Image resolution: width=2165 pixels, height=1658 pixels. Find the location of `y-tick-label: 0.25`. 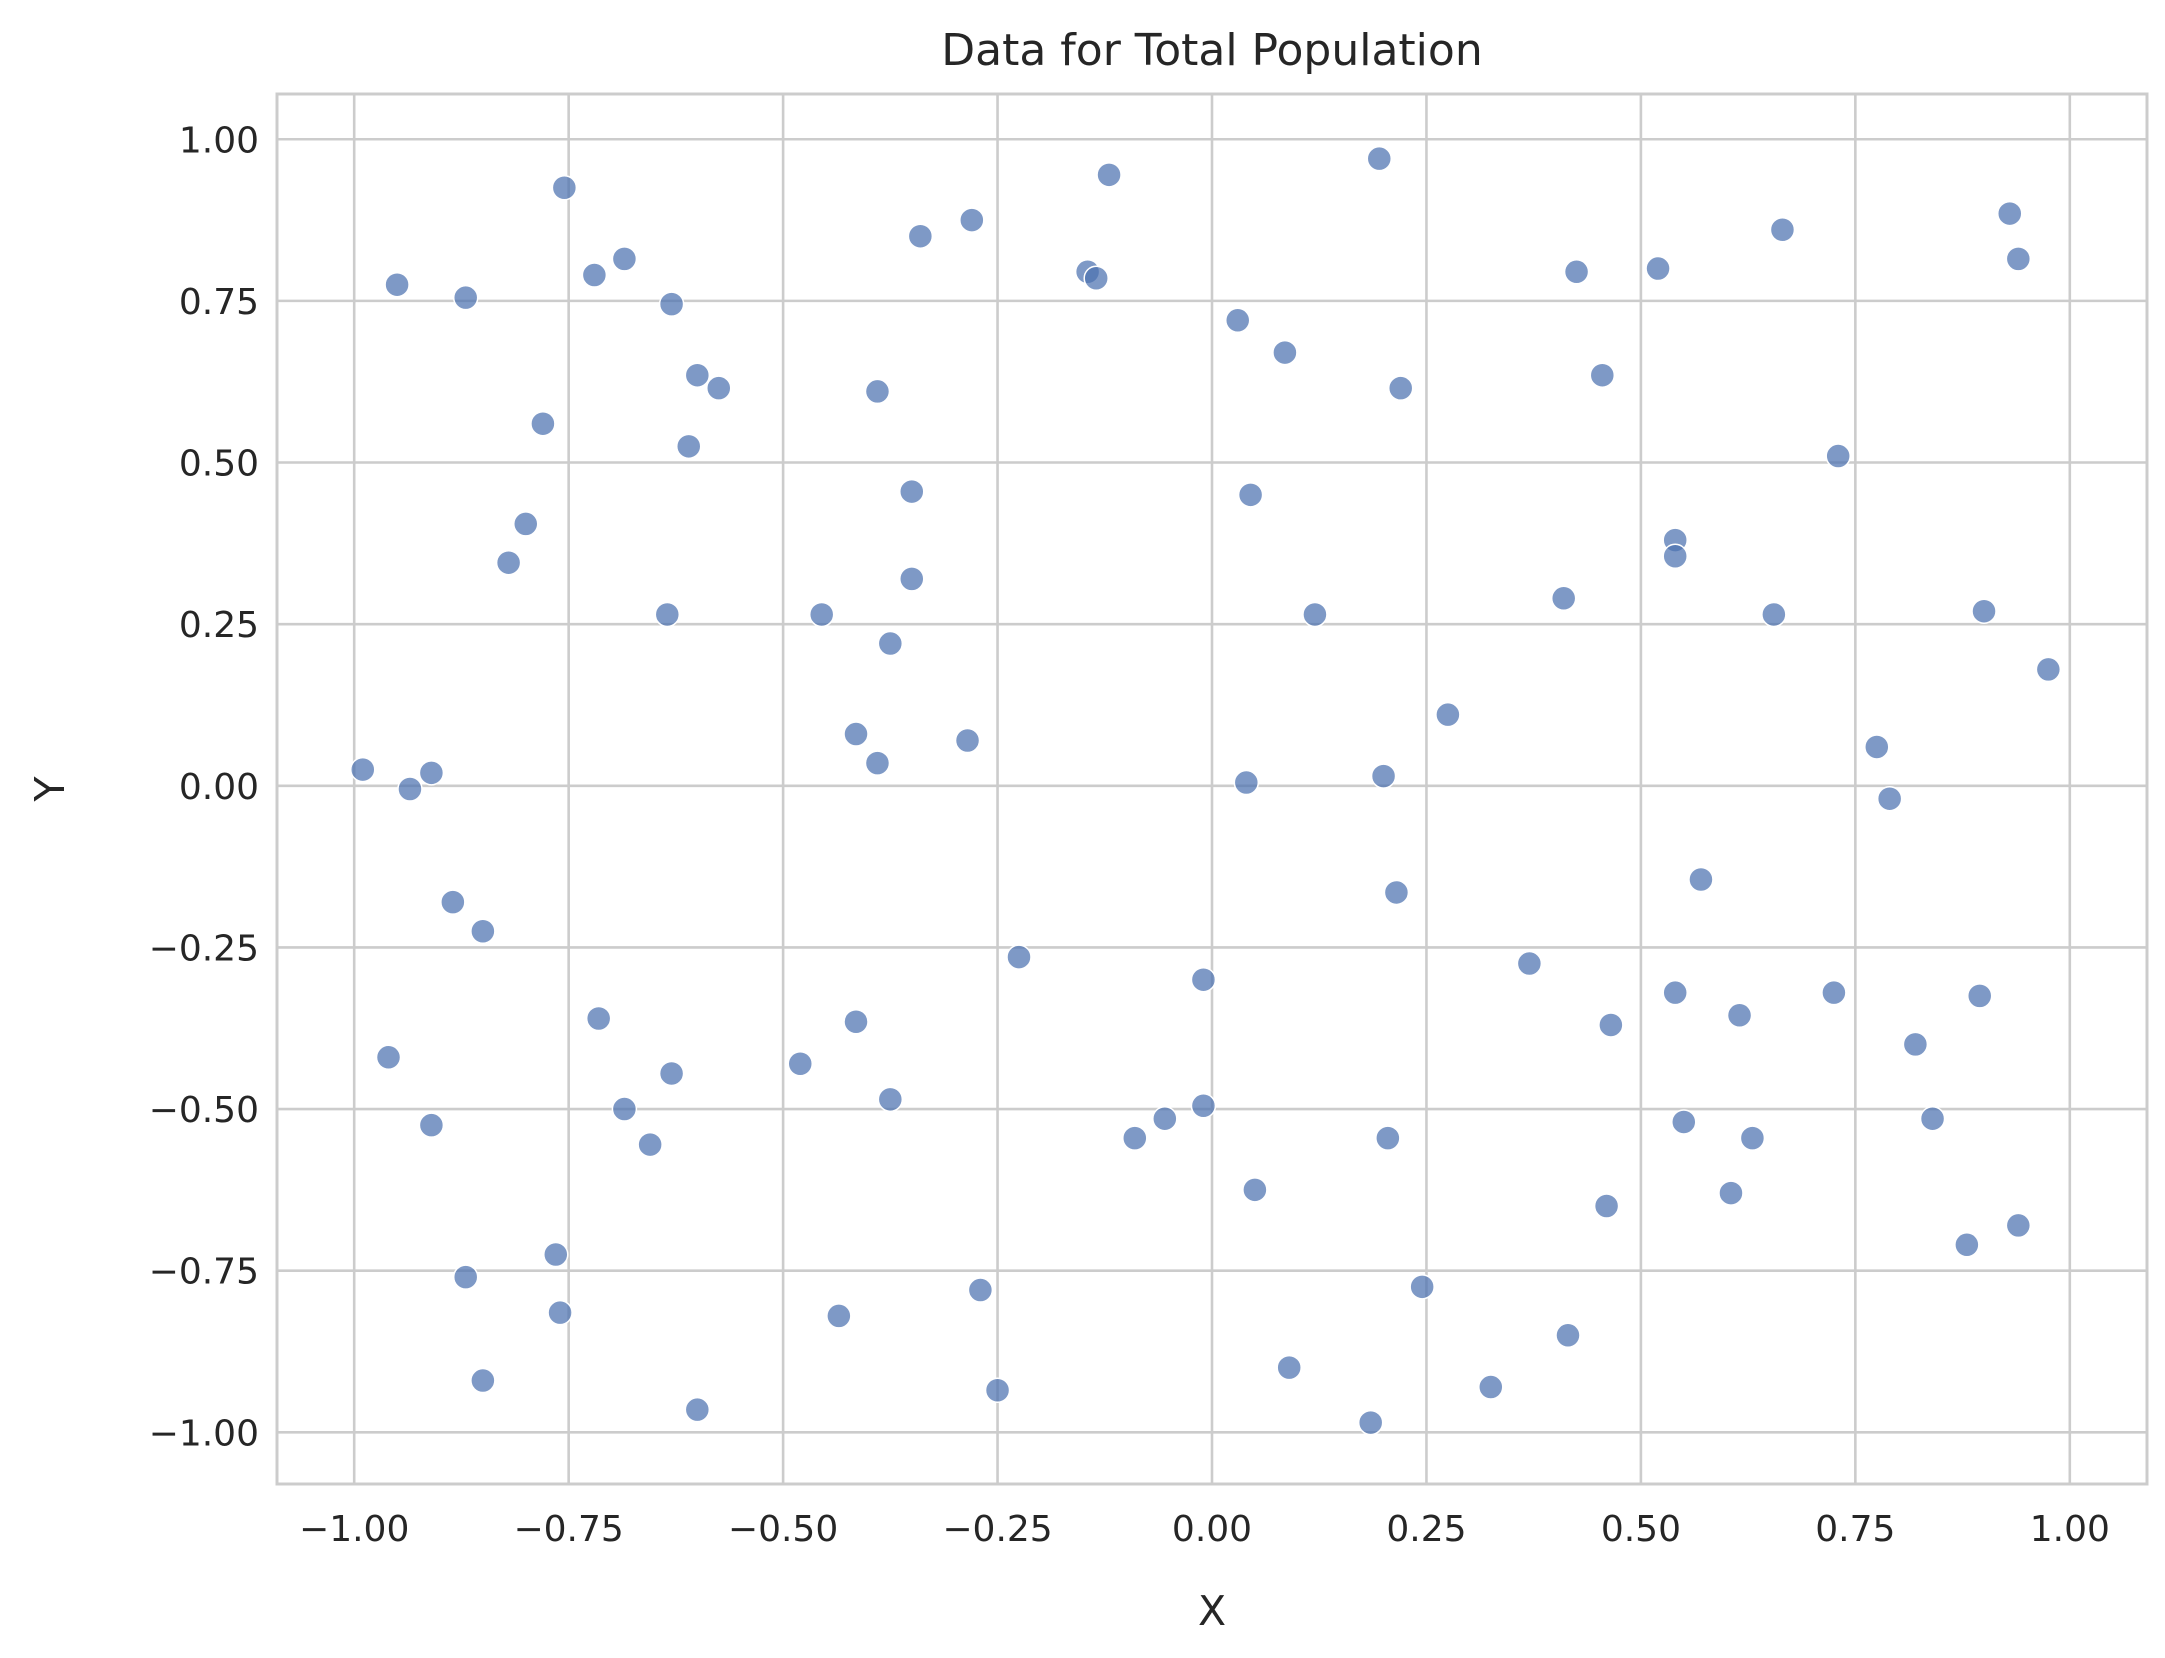

y-tick-label: 0.25 is located at coordinates (219, 625).